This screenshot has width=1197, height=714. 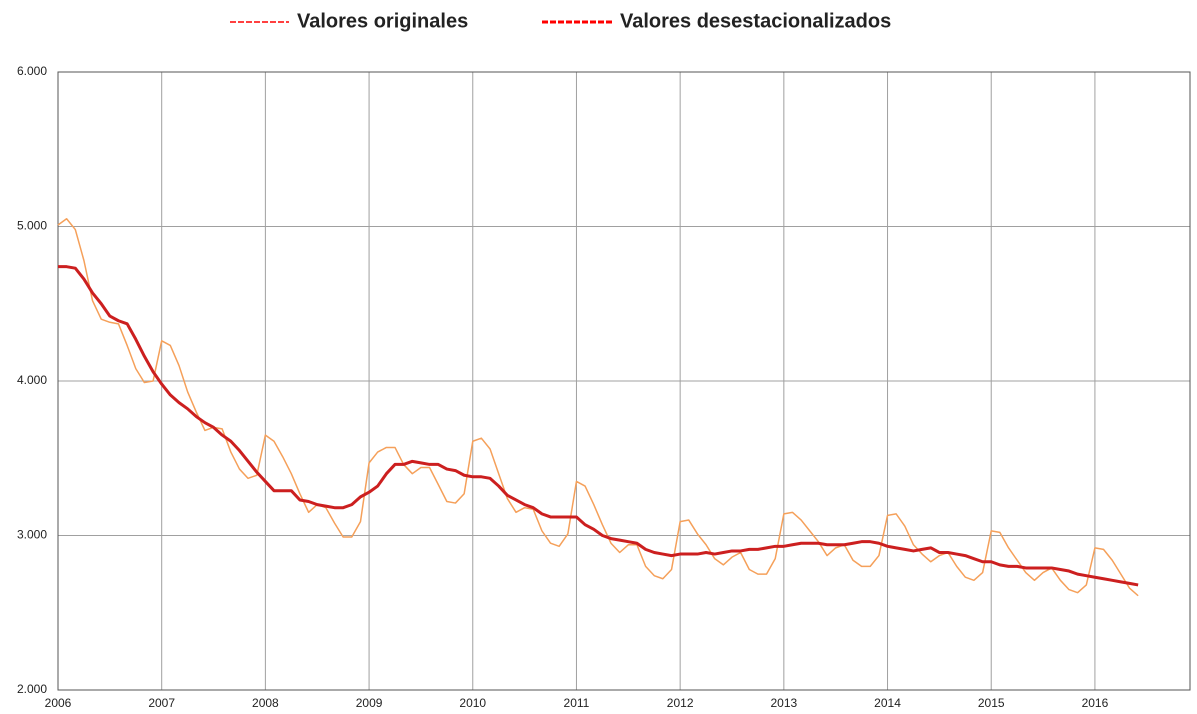 What do you see at coordinates (382, 21) in the screenshot?
I see `legend-label: Valores originales` at bounding box center [382, 21].